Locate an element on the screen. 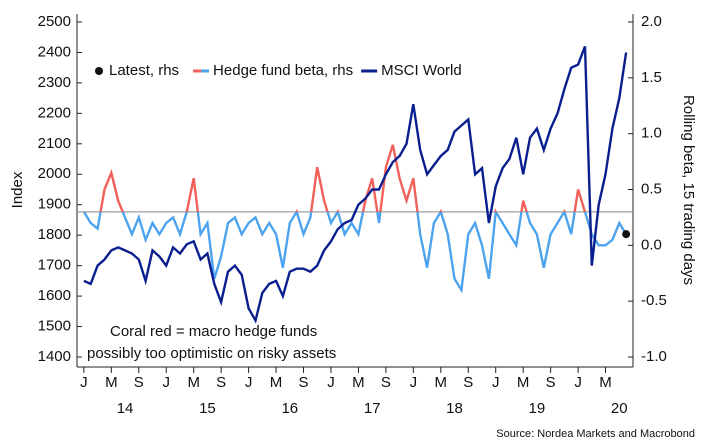 The image size is (703, 445). y-tick-label: 1500 is located at coordinates (54, 326).